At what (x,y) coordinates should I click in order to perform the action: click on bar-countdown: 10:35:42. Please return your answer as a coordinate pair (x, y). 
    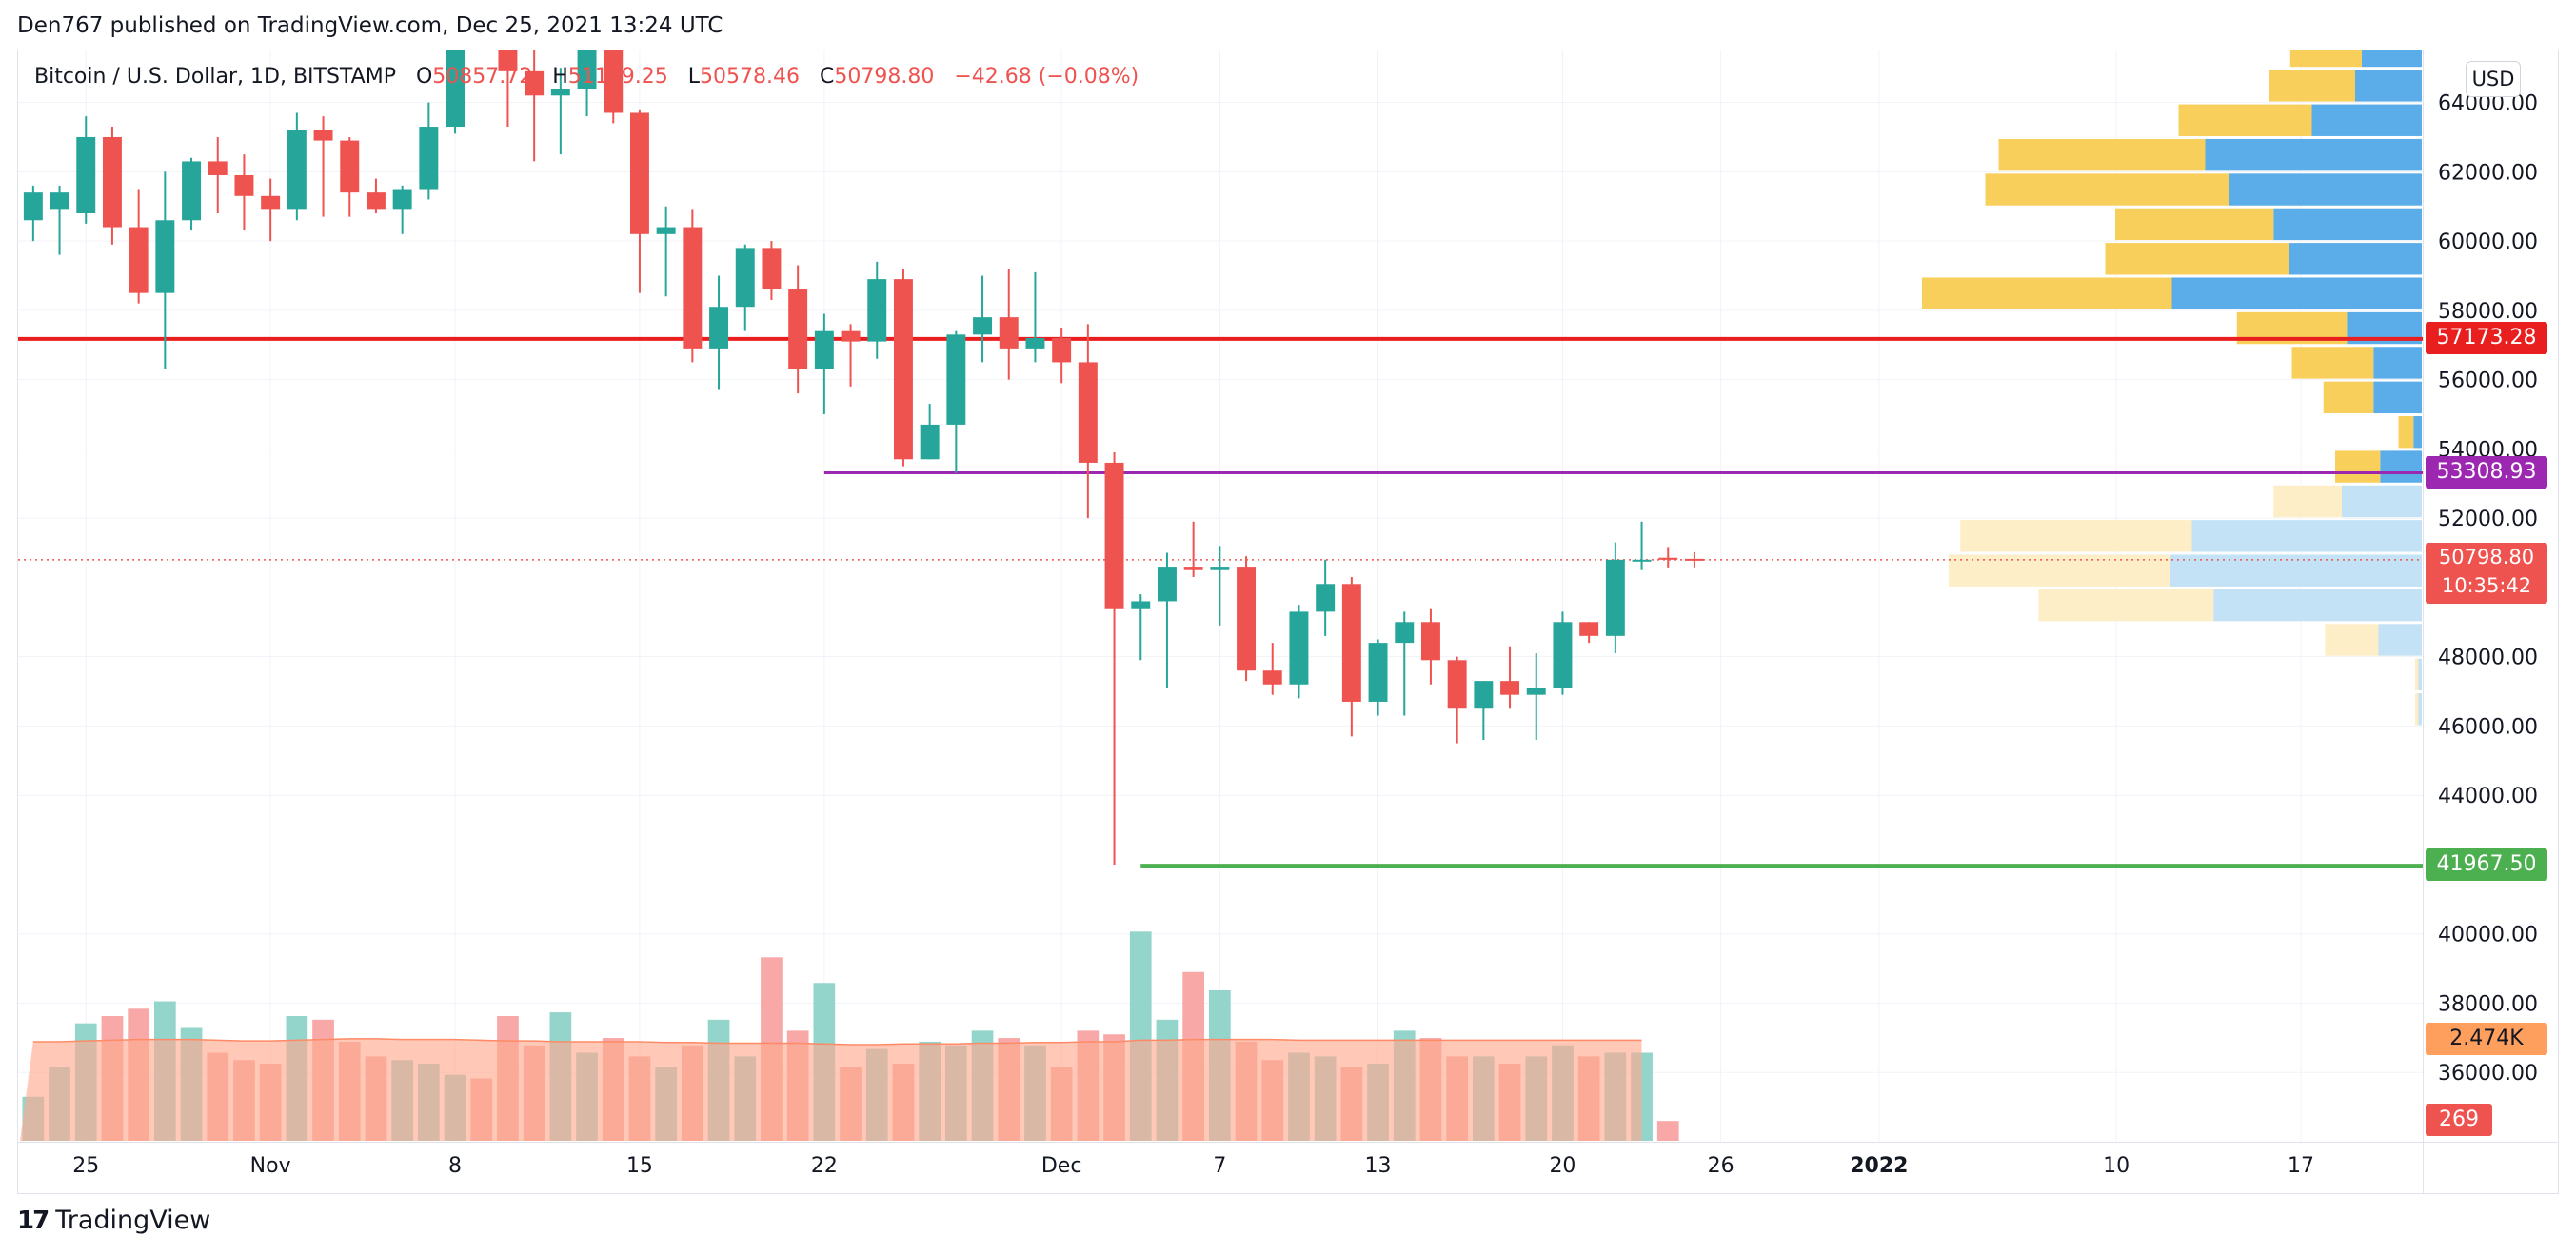
    Looking at the image, I should click on (2486, 585).